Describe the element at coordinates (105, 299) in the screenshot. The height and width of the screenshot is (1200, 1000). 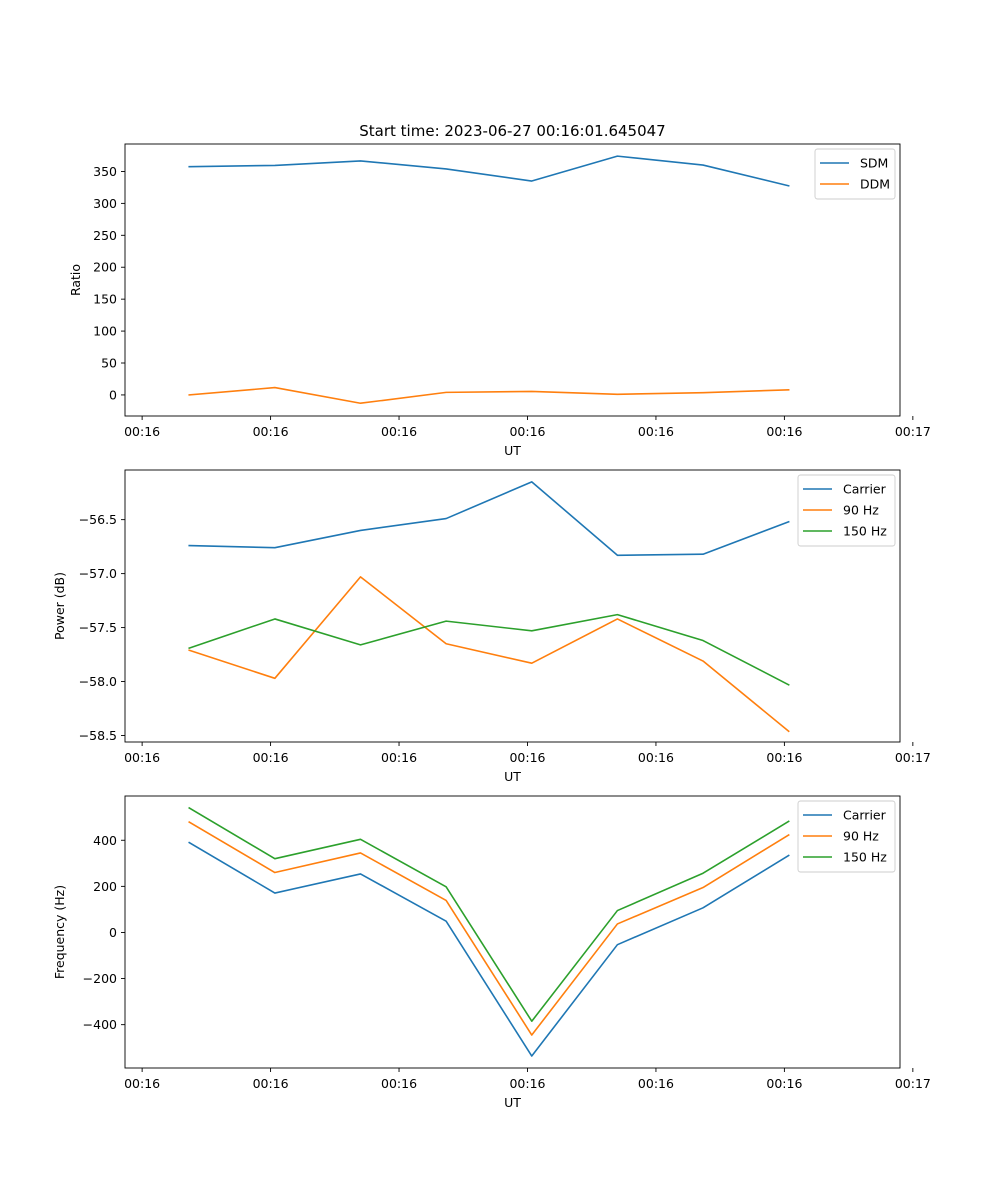
I see `y-tick-label: 150` at that location.